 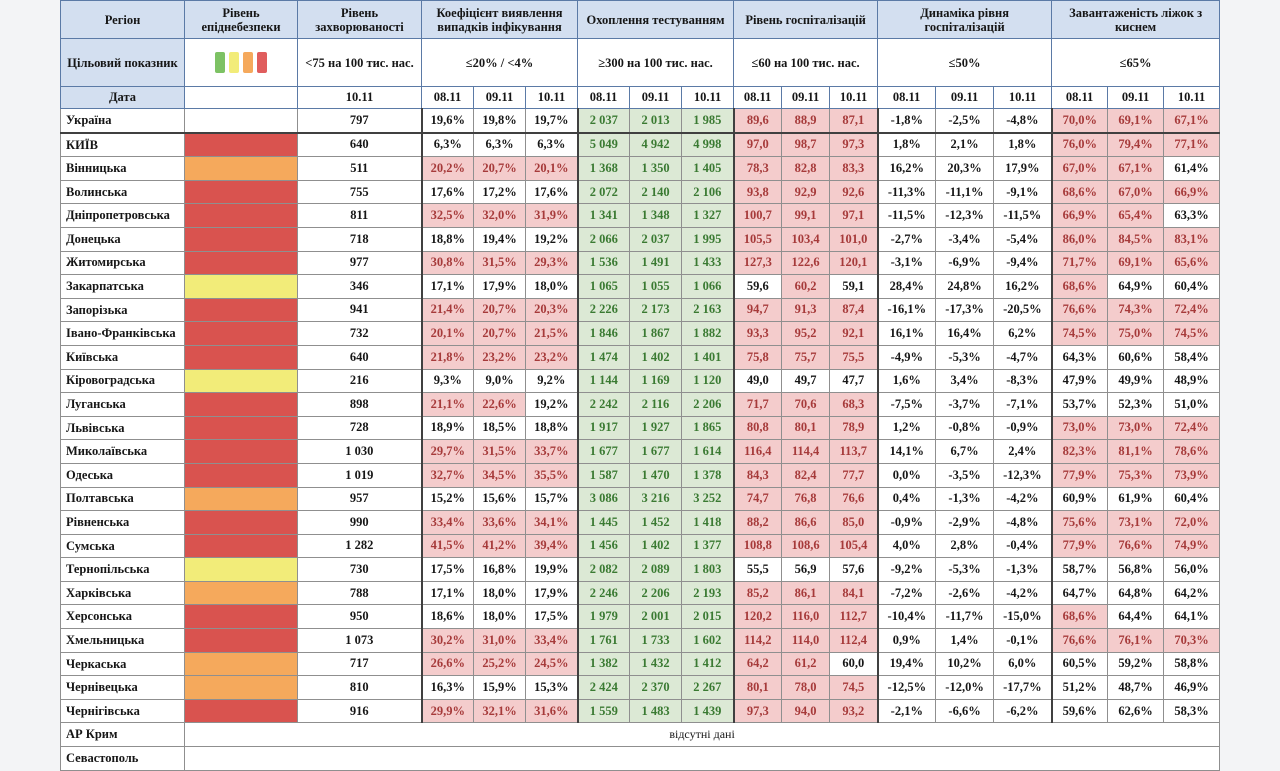 I want to click on bed-occupancy-cell: 68,6%, so click(x=1079, y=192).